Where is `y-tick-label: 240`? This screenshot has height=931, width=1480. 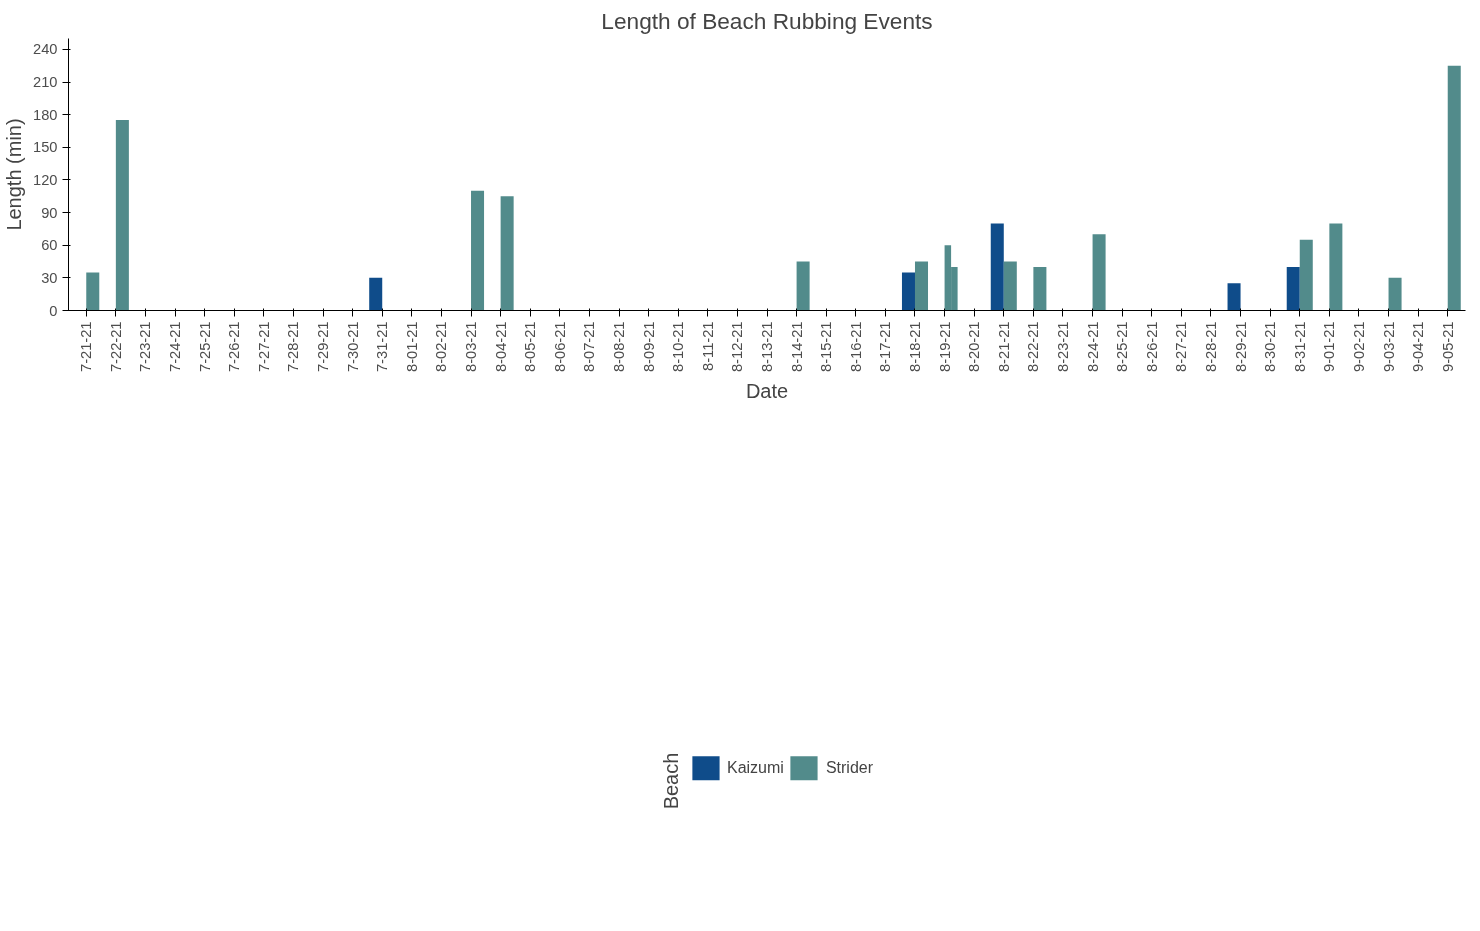 y-tick-label: 240 is located at coordinates (45, 49).